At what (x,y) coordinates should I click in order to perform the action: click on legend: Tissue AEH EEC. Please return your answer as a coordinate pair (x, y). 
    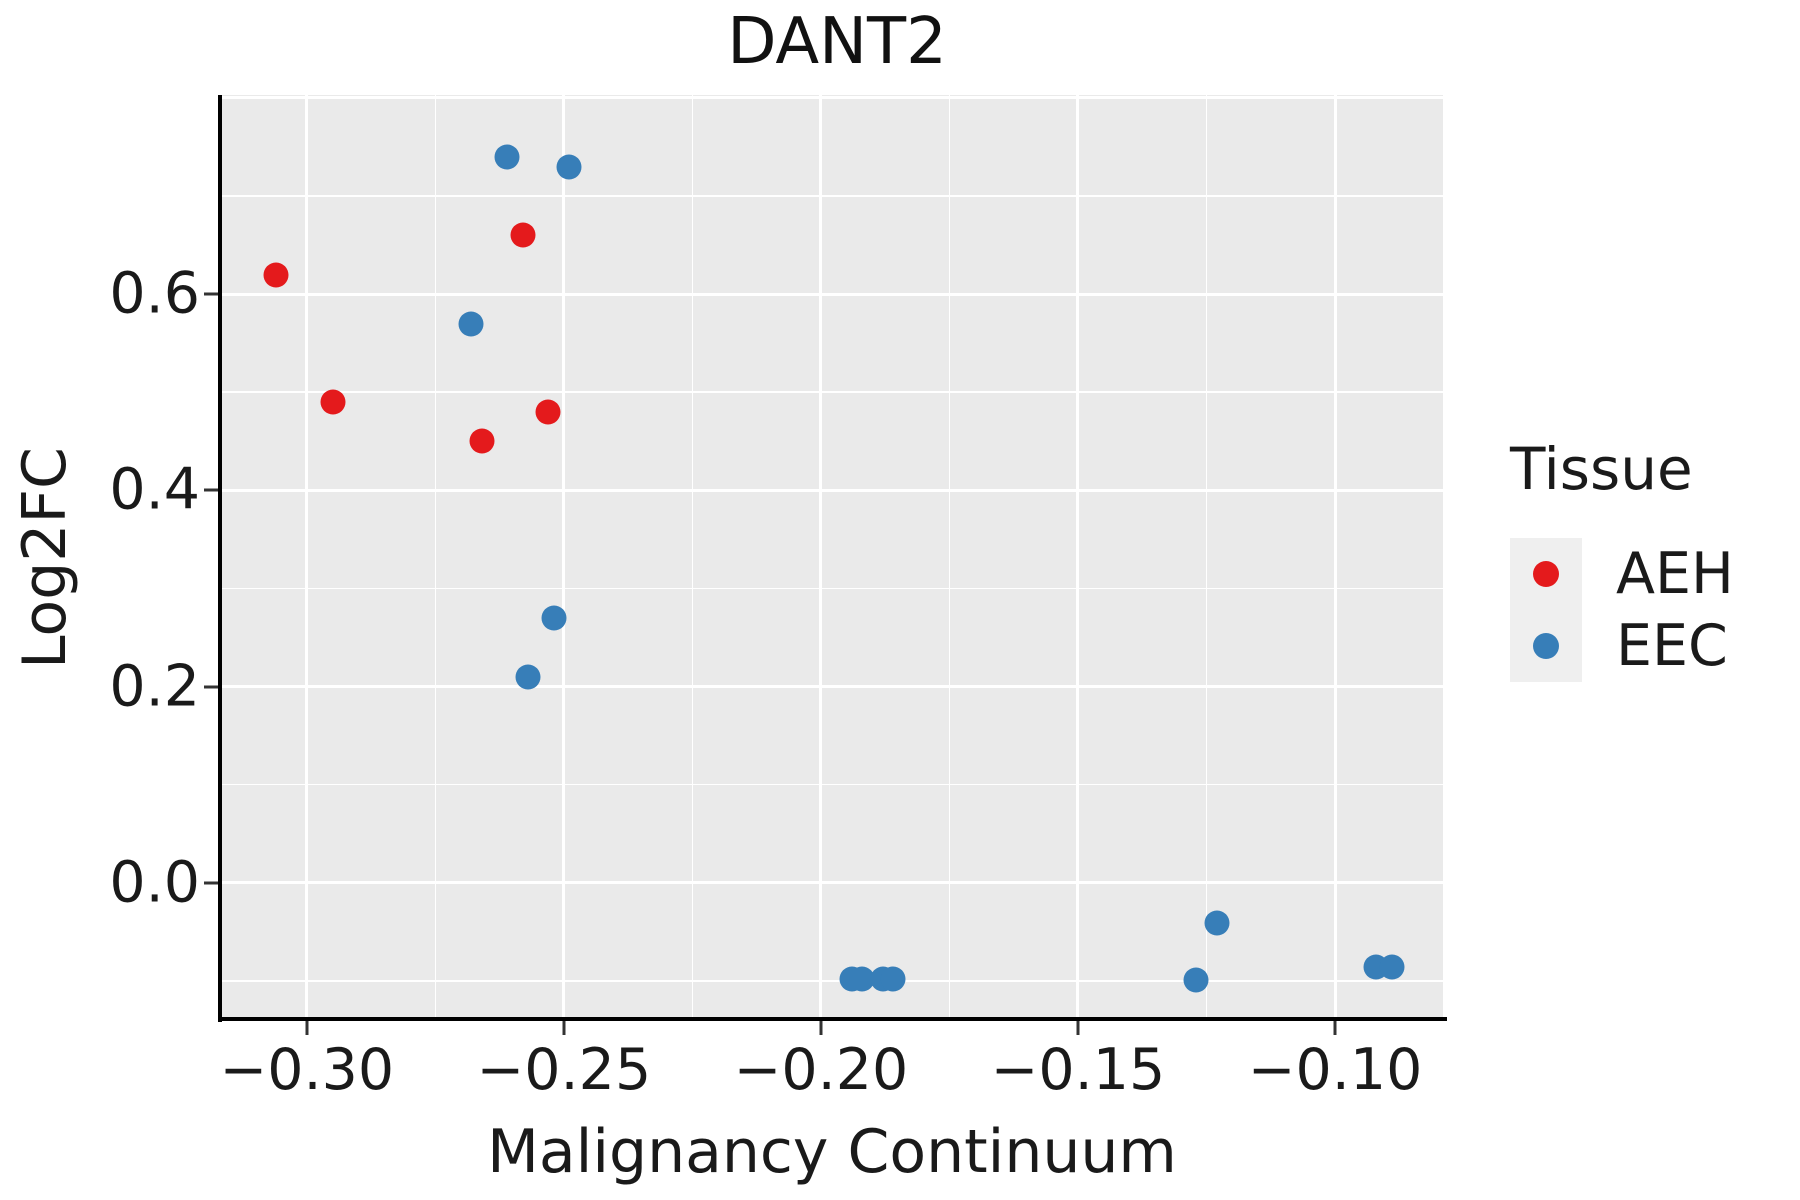
    Looking at the image, I should click on (1622, 561).